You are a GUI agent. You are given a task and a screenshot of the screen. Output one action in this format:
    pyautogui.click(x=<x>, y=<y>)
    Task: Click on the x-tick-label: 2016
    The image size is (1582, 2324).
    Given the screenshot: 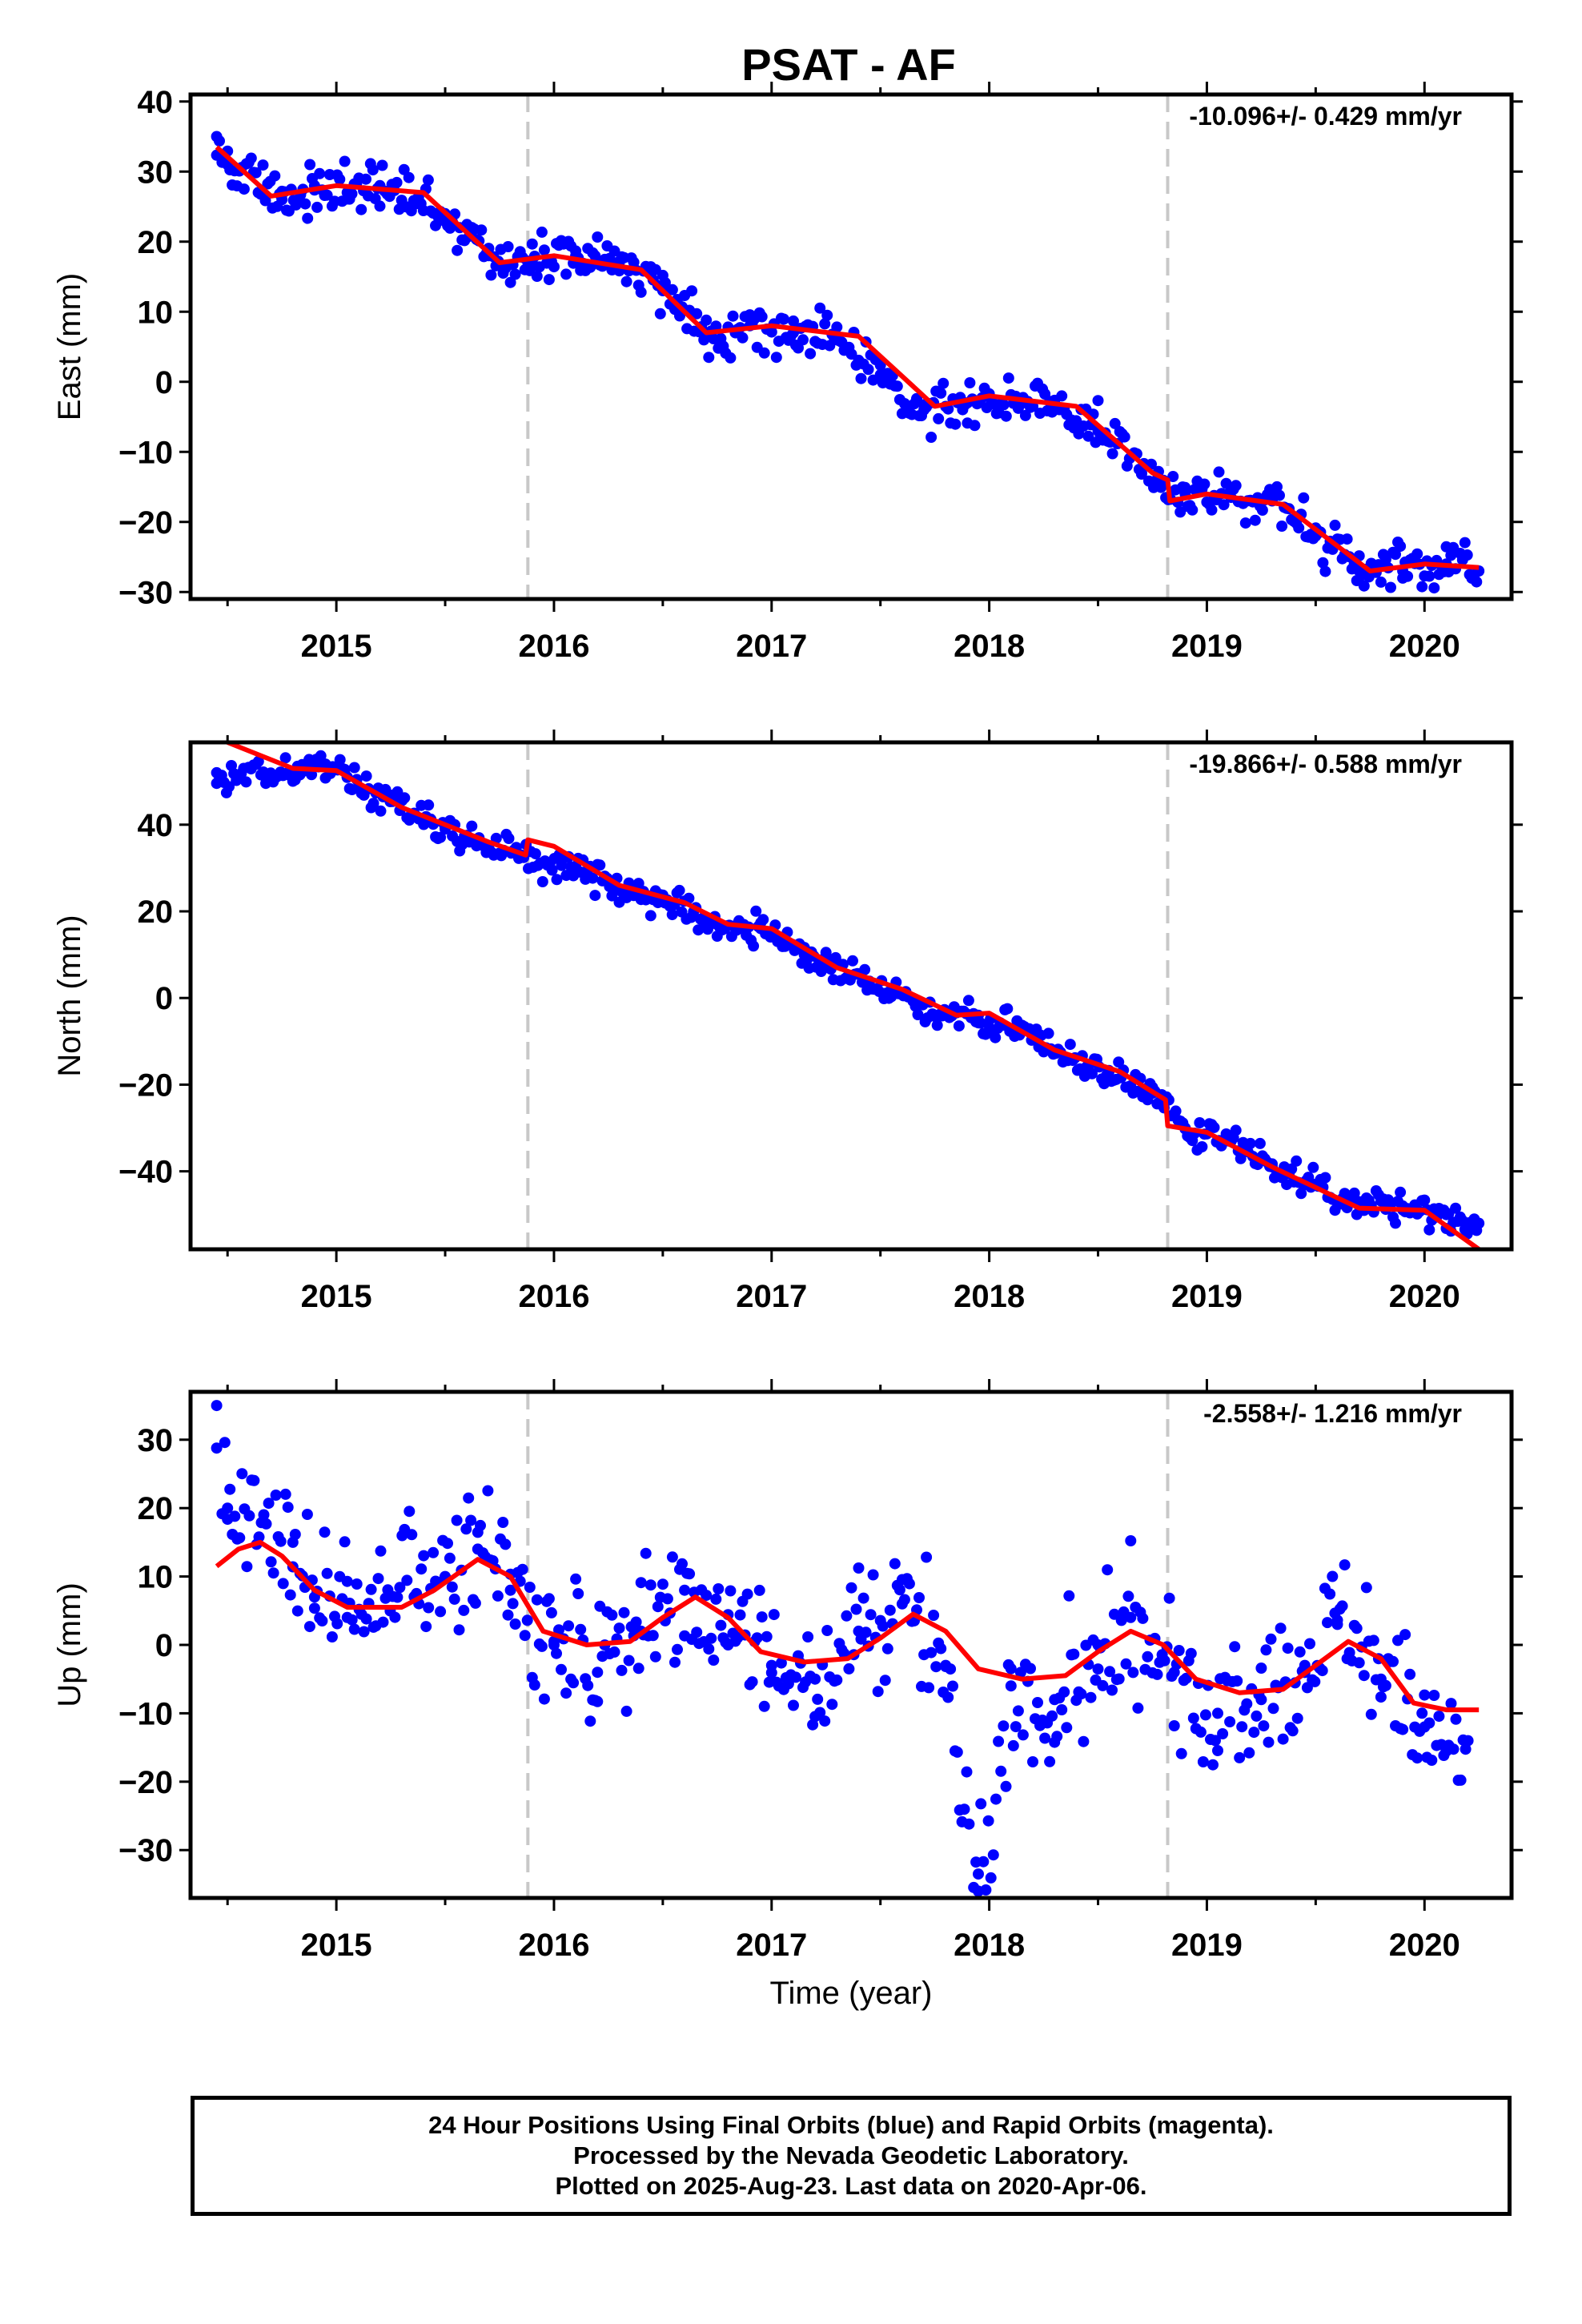 What is the action you would take?
    pyautogui.click(x=553, y=1296)
    